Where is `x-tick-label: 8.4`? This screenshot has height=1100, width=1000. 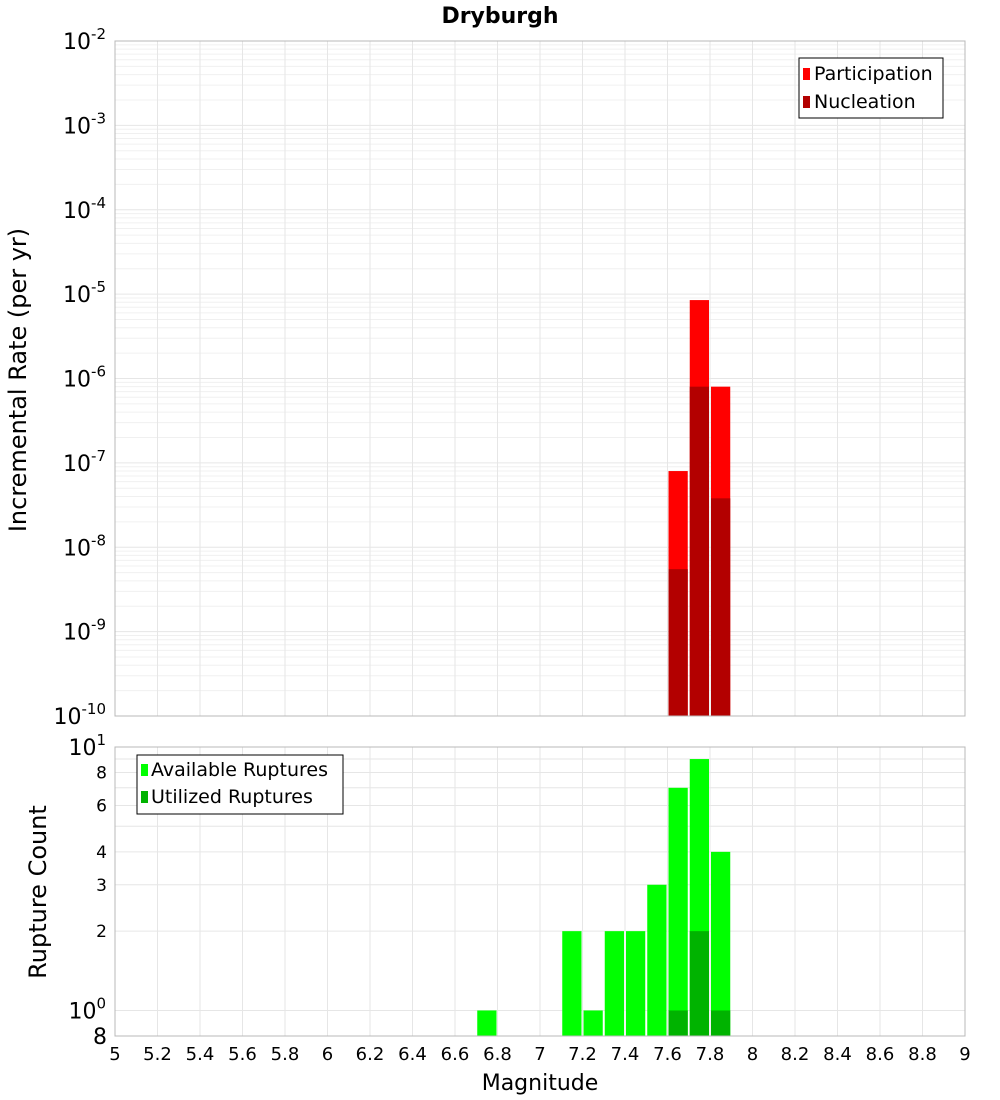
x-tick-label: 8.4 is located at coordinates (837, 1054).